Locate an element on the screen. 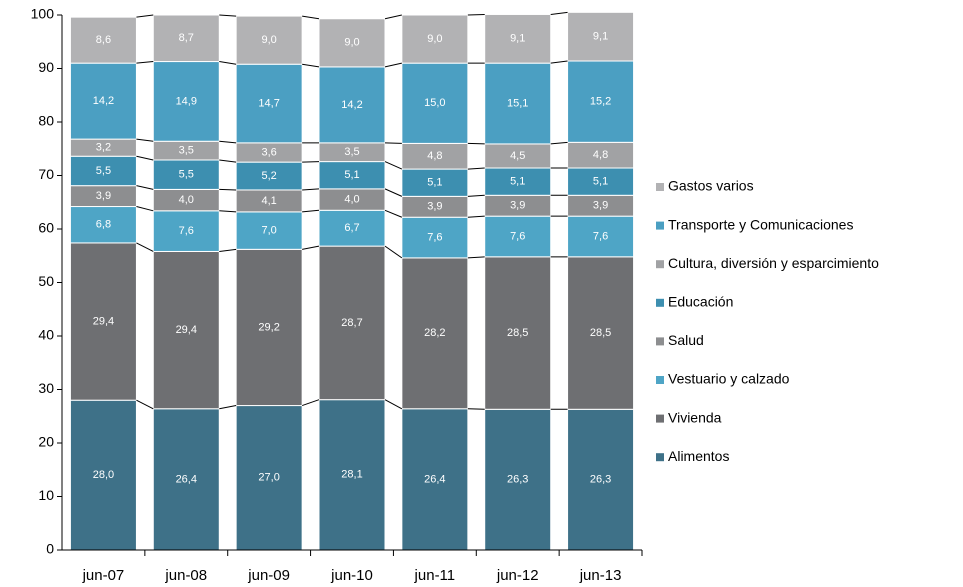 Image resolution: width=963 pixels, height=587 pixels. x-tick-label: jun-12 is located at coordinates (517, 575).